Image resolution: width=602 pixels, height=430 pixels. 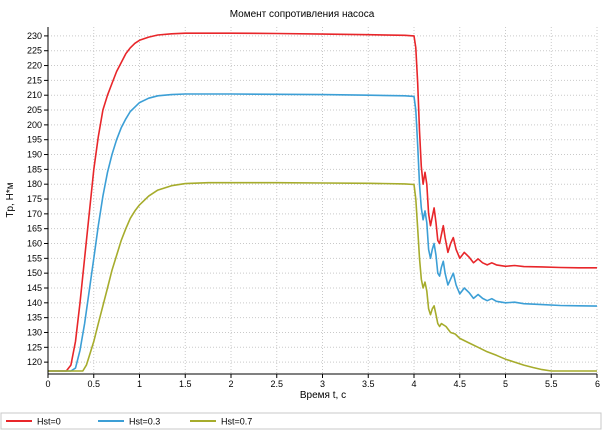 I want to click on y-tick-label: 155, so click(x=34, y=258).